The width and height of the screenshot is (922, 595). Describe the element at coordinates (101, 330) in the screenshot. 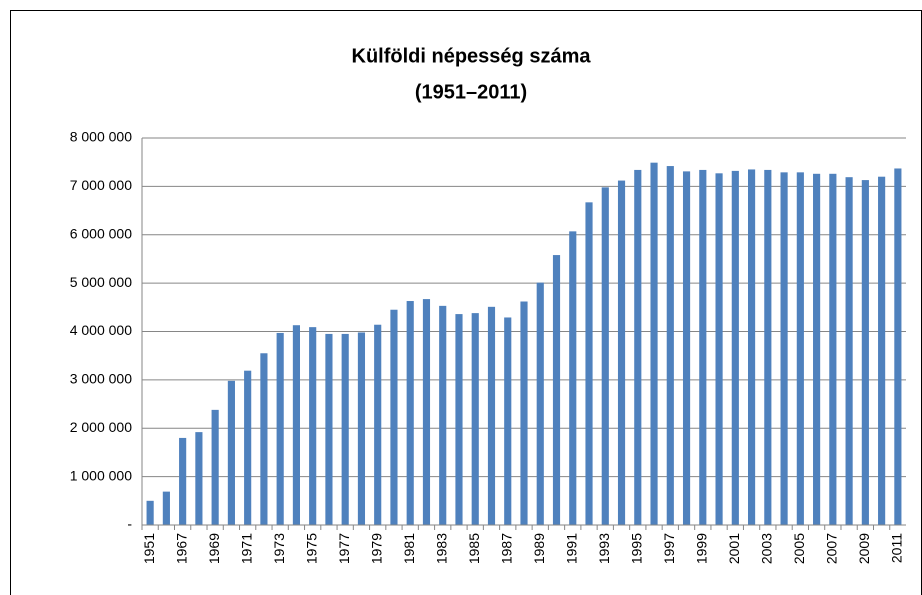

I see `y-tick-label: 4 000 000` at that location.